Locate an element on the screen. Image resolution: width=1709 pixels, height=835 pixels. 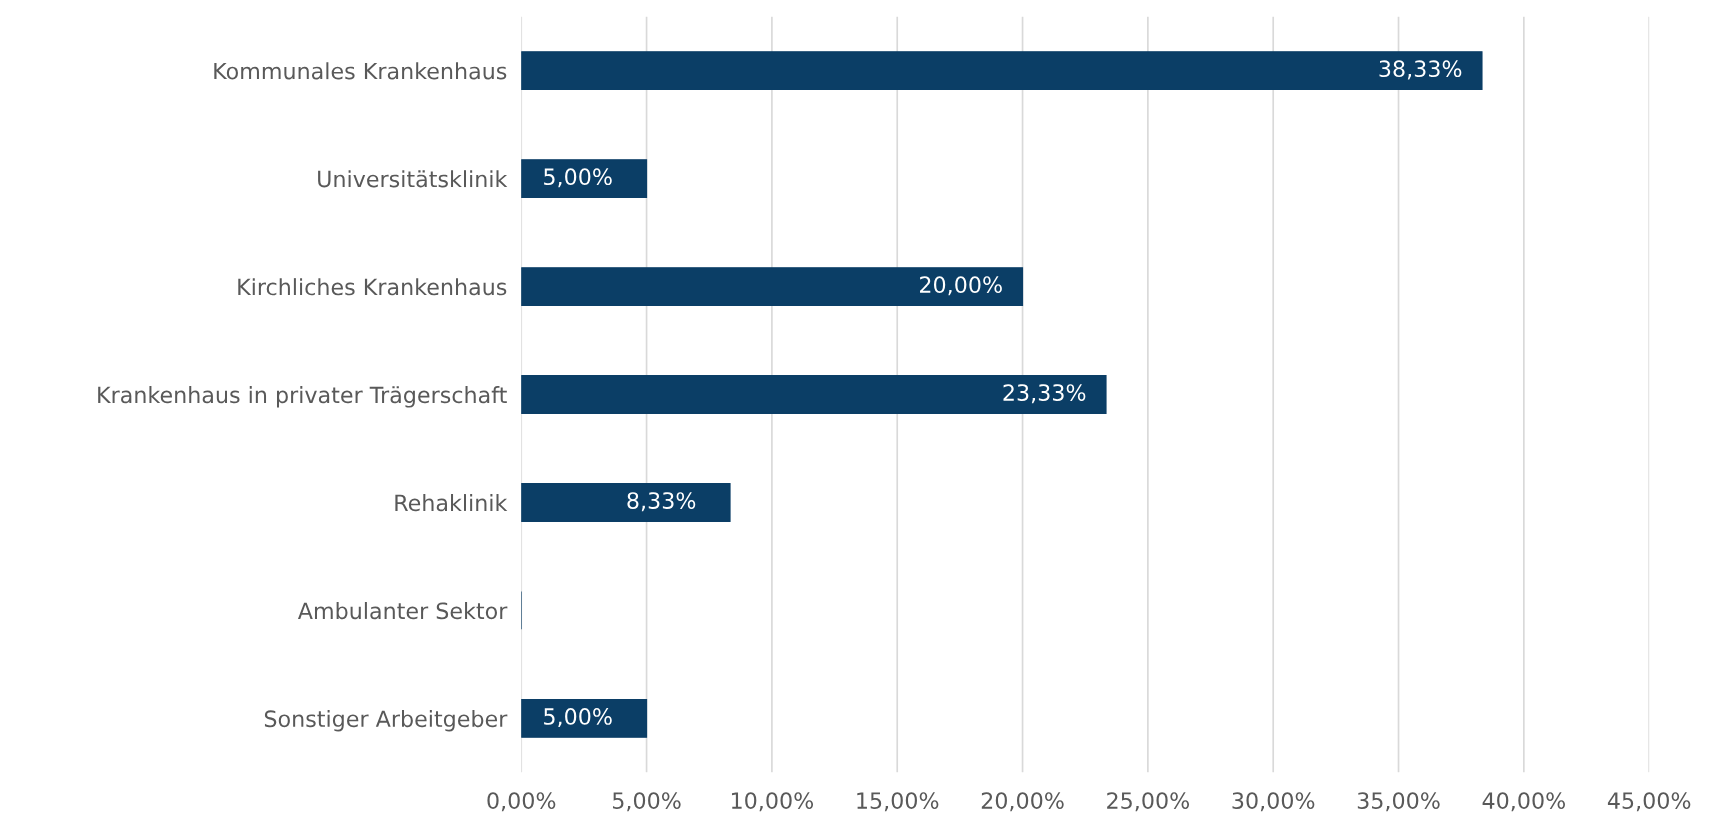
data-label: 8,33% is located at coordinates (661, 502).